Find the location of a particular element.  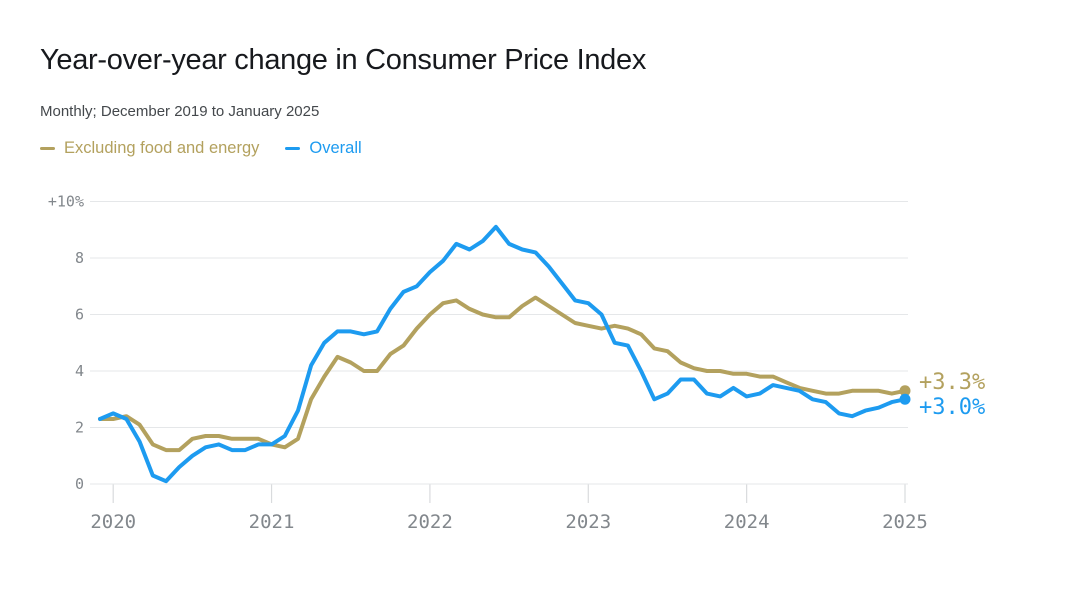

y-axis-tick-label: 6 is located at coordinates (79, 315).